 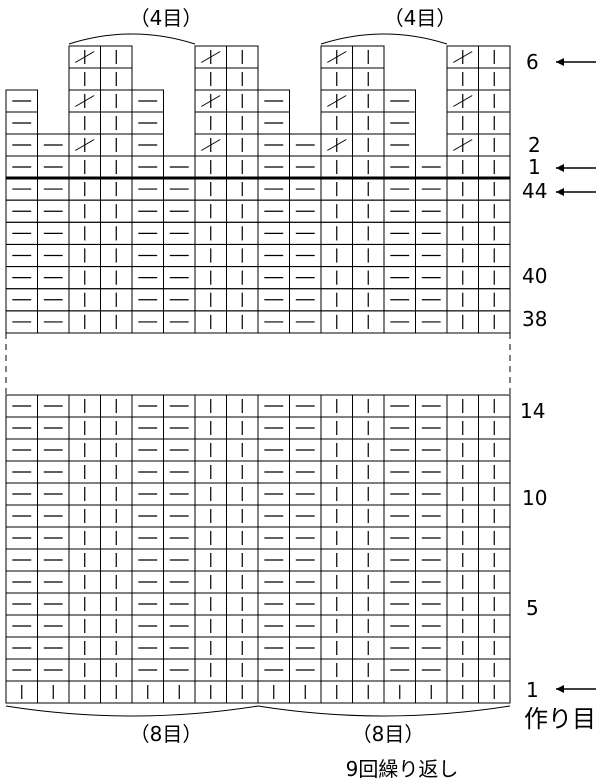 What do you see at coordinates (534, 191) in the screenshot?
I see `row-label-44: 44` at bounding box center [534, 191].